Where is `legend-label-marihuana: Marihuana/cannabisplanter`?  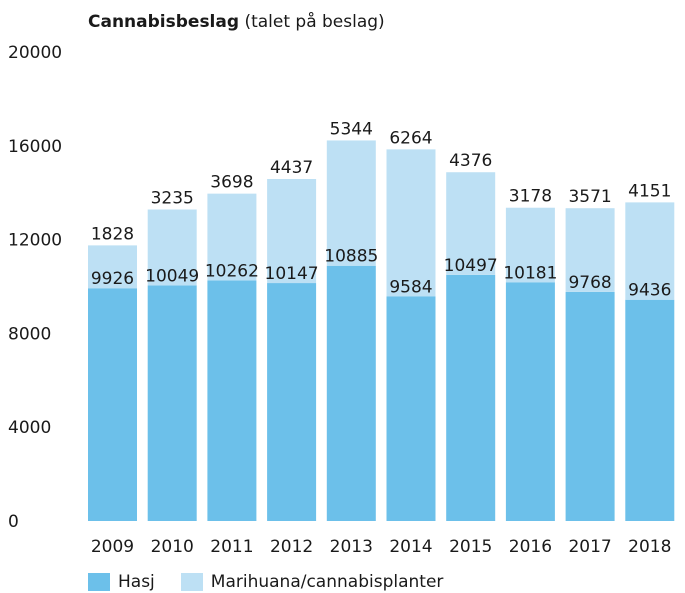
legend-label-marihuana: Marihuana/cannabisplanter is located at coordinates (327, 582).